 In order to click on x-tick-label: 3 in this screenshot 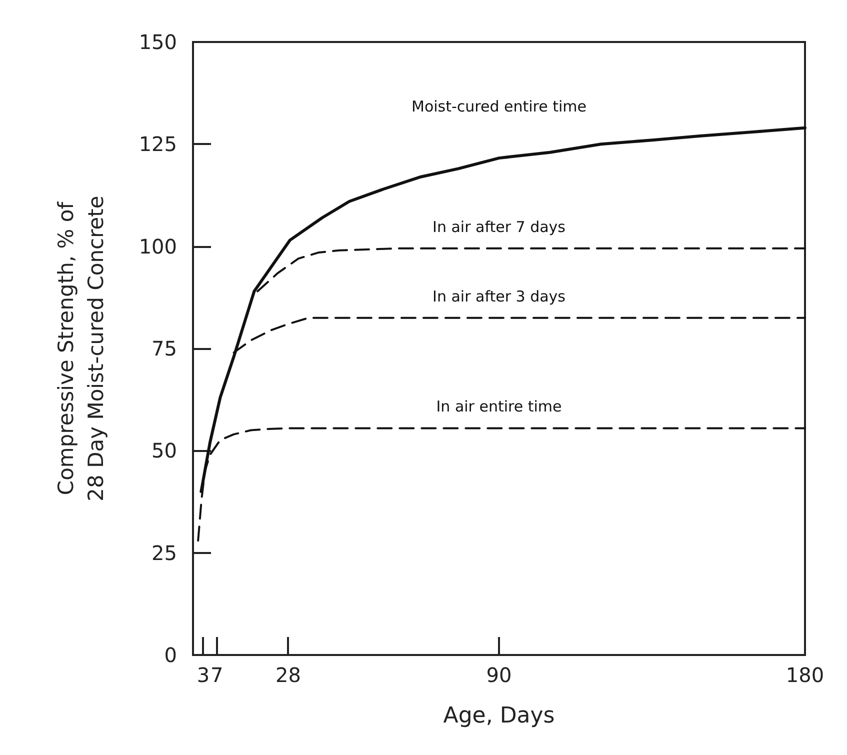, I will do `click(203, 675)`.